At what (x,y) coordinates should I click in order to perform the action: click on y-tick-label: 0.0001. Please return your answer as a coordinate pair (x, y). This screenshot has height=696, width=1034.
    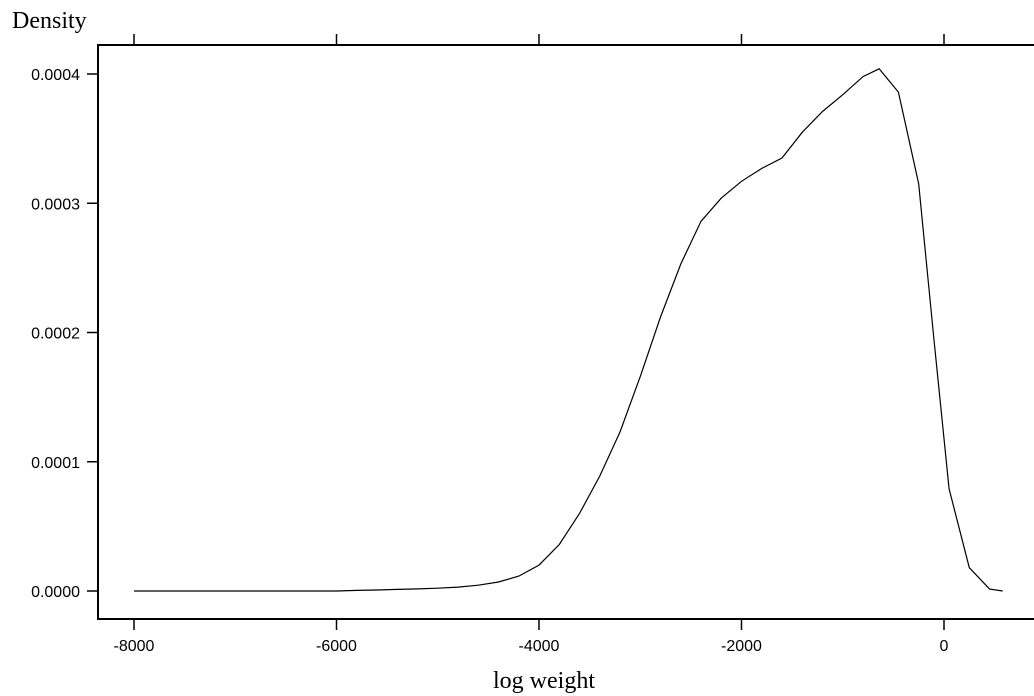
    Looking at the image, I should click on (55, 463).